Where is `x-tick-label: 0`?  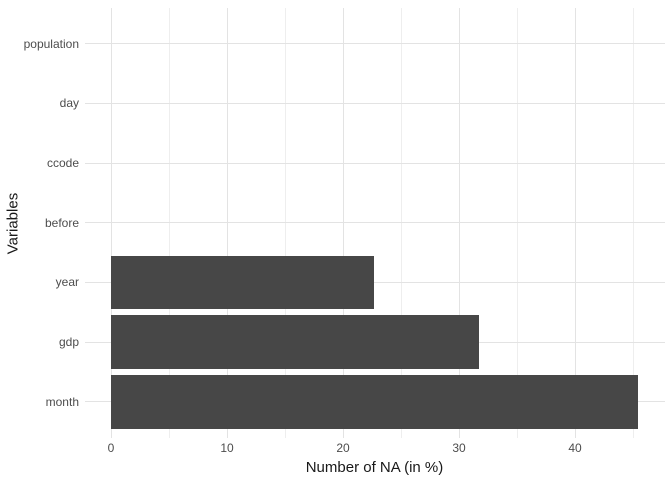
x-tick-label: 0 is located at coordinates (111, 448).